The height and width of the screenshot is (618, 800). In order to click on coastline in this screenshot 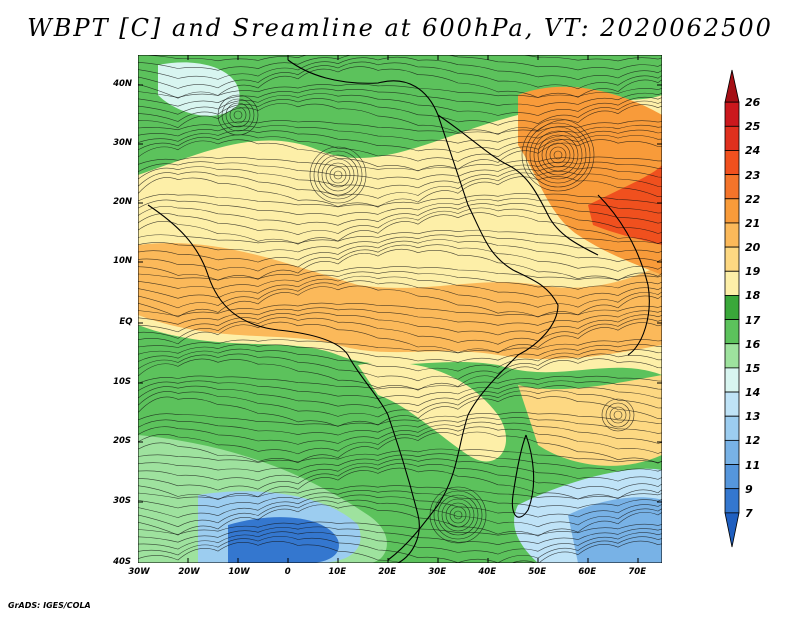, I will do `click(523, 476)`.